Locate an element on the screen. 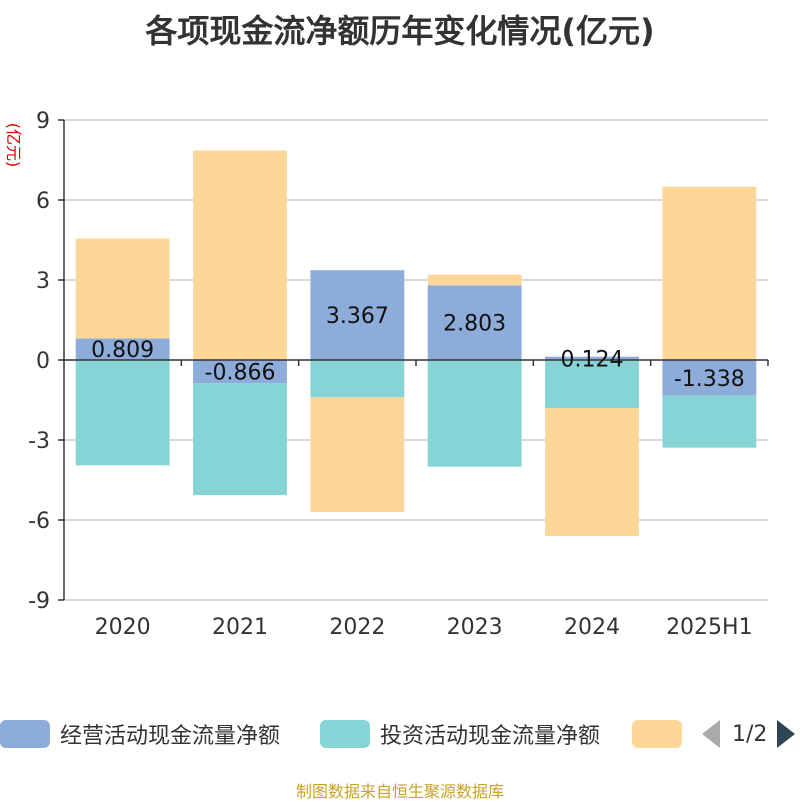 The width and height of the screenshot is (800, 802). bar-series0-2023 is located at coordinates (474, 322).